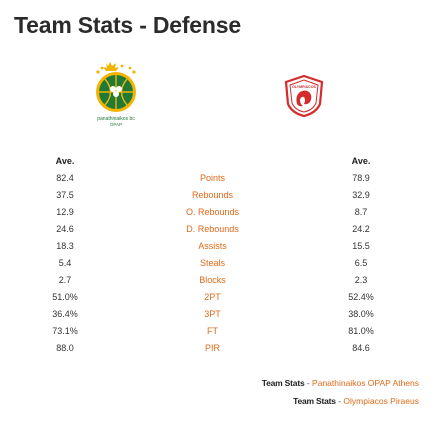 The image size is (433, 443). What do you see at coordinates (65, 280) in the screenshot?
I see `home-value: 2.7` at bounding box center [65, 280].